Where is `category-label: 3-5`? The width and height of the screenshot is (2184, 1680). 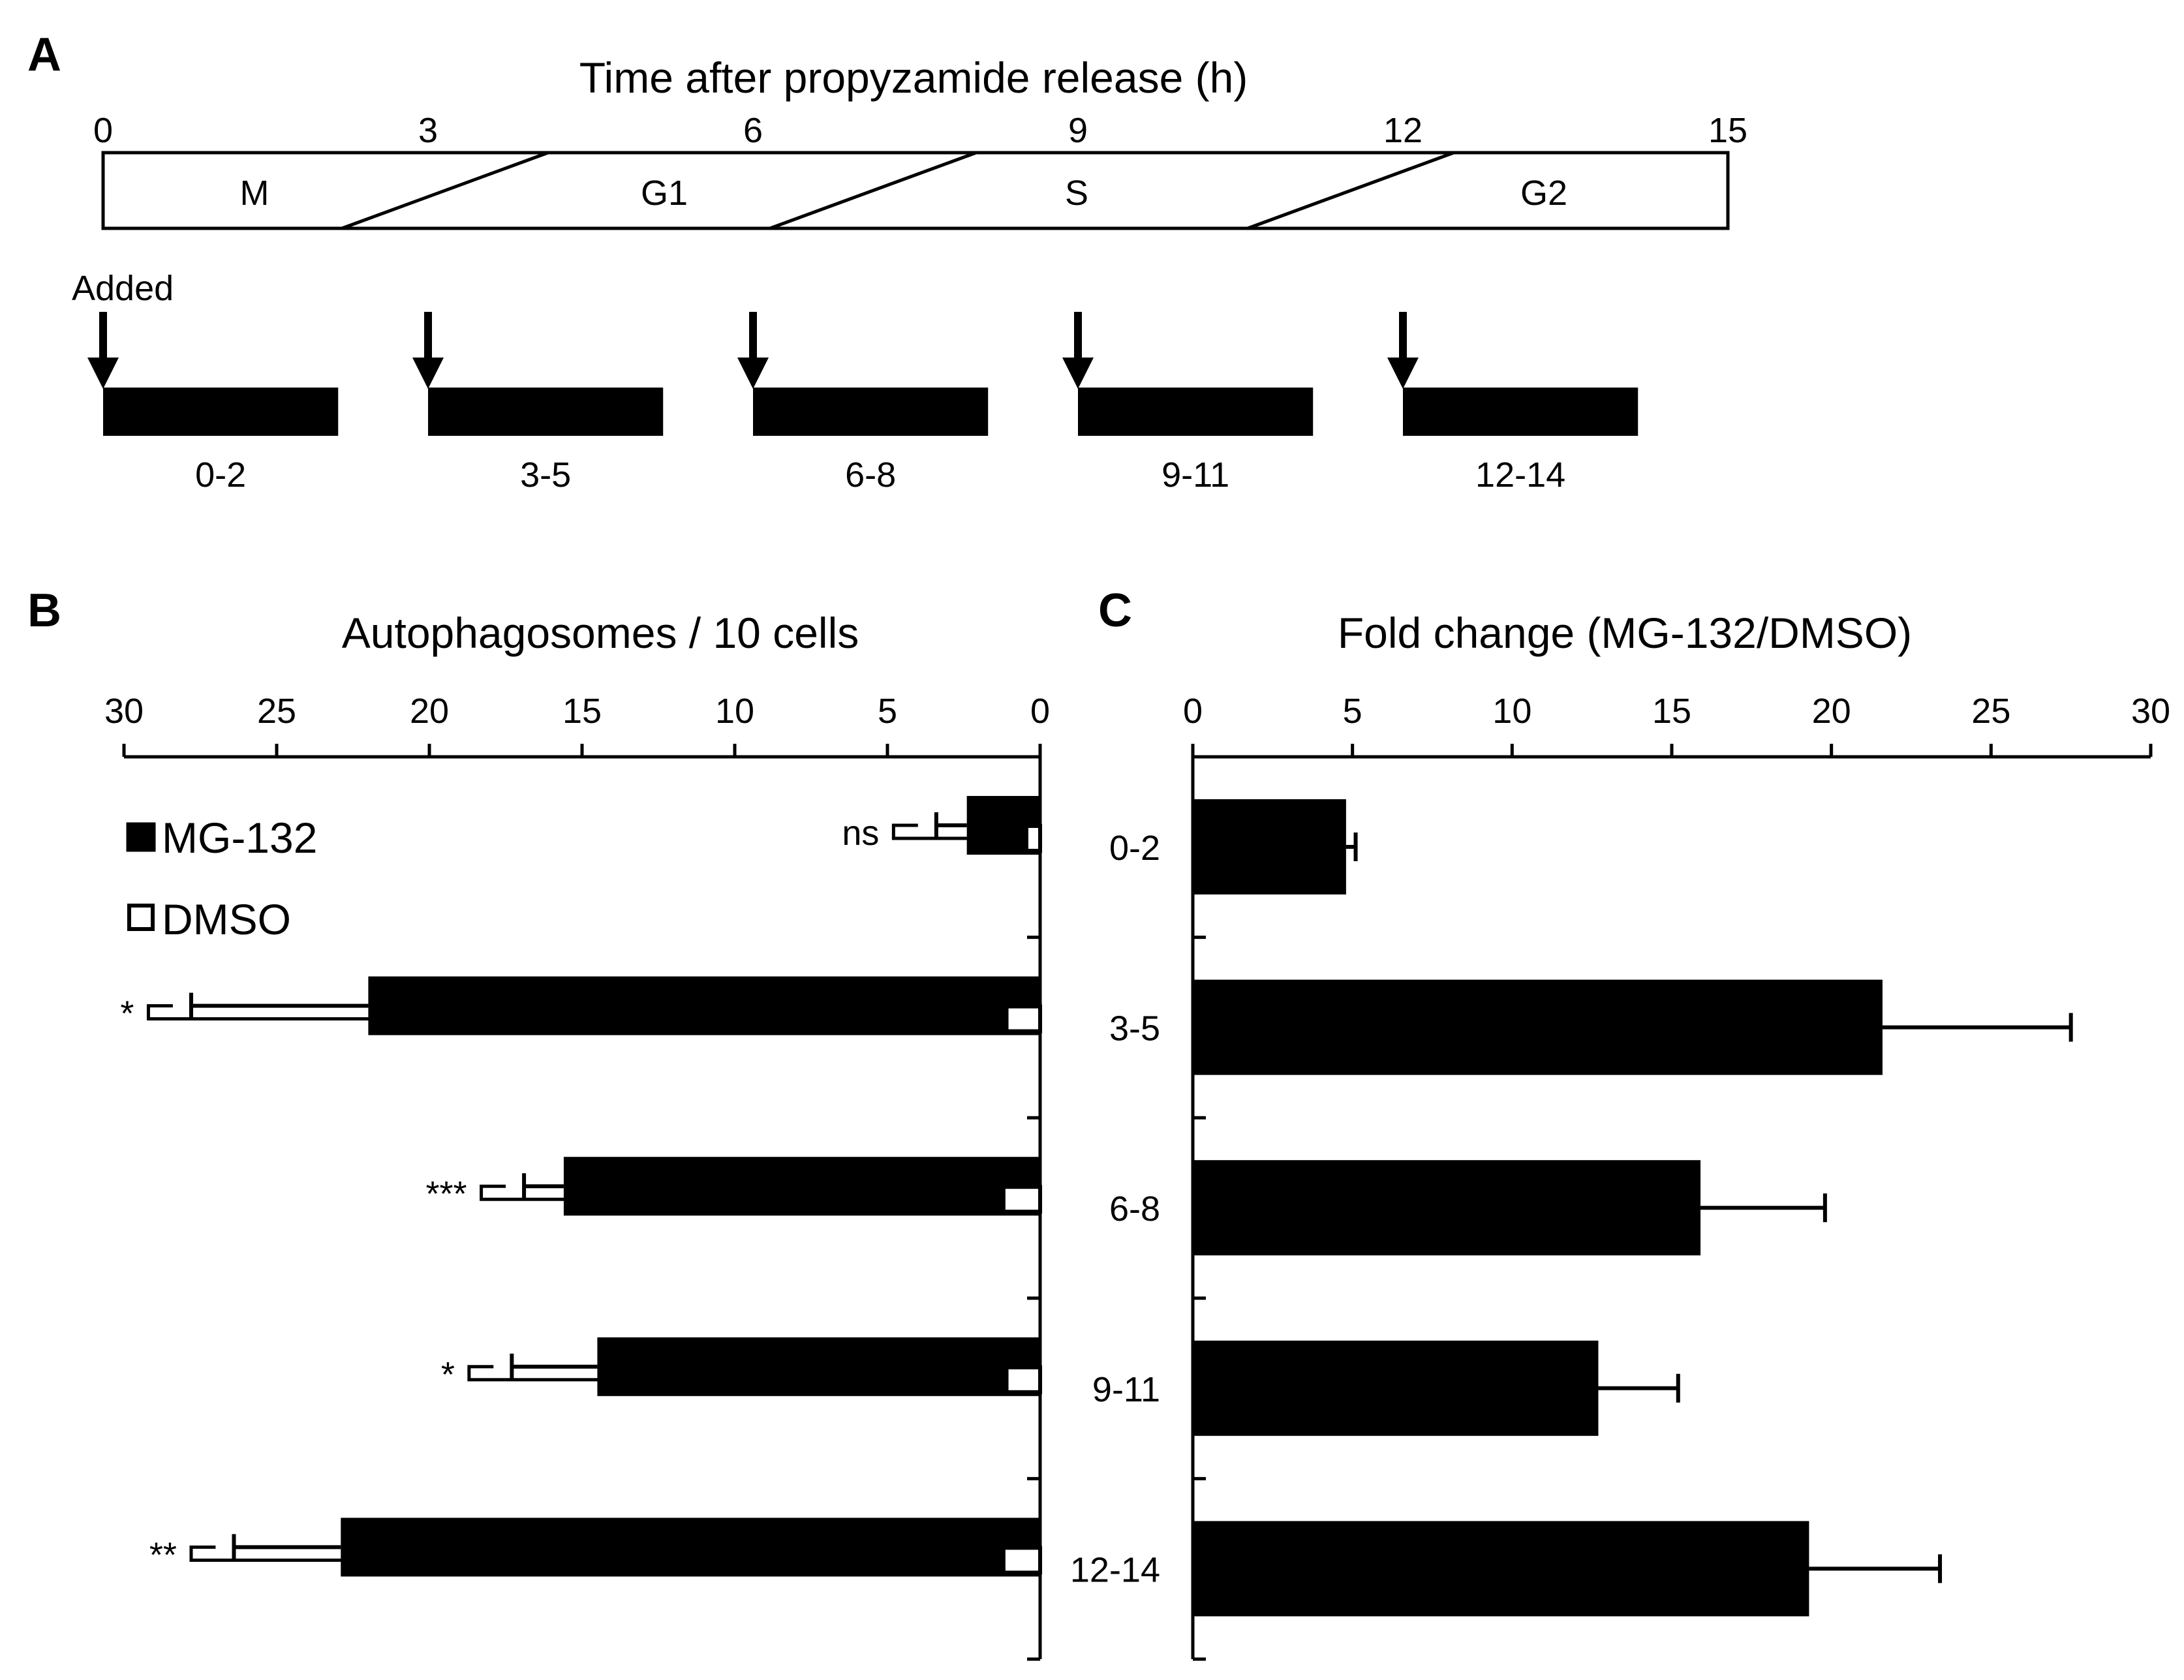
category-label: 3-5 is located at coordinates (1135, 1028).